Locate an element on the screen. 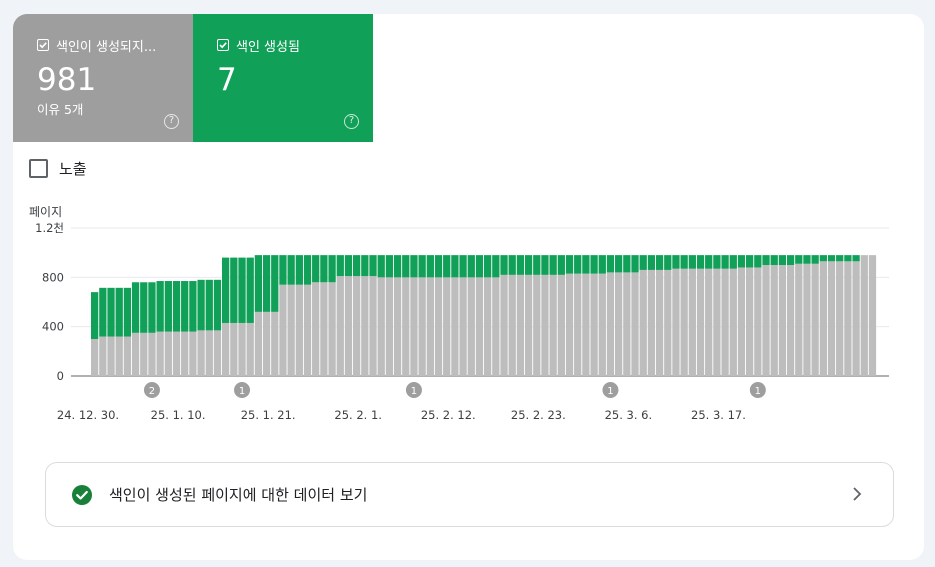 Image resolution: width=935 pixels, height=567 pixels. annotation-label: 2 is located at coordinates (152, 391).